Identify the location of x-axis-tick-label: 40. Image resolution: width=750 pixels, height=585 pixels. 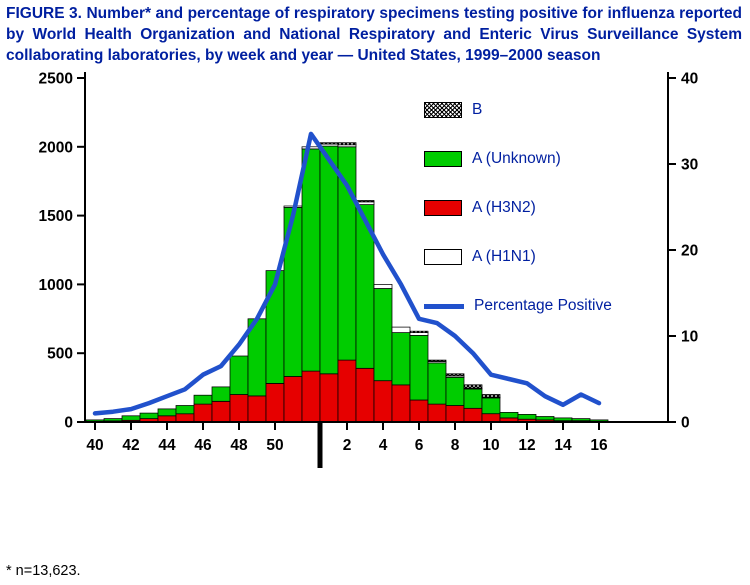
(94, 445).